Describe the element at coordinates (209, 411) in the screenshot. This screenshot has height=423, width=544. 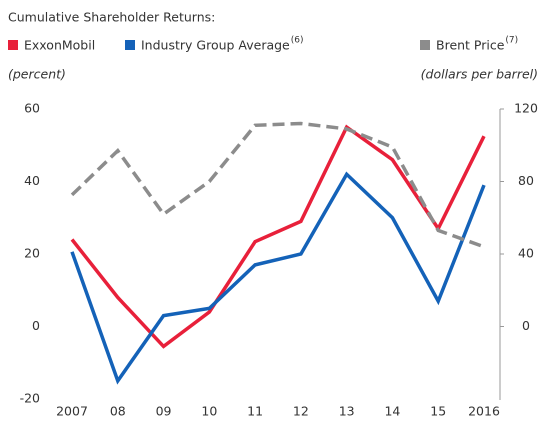
I see `x-tick-label: 10` at that location.